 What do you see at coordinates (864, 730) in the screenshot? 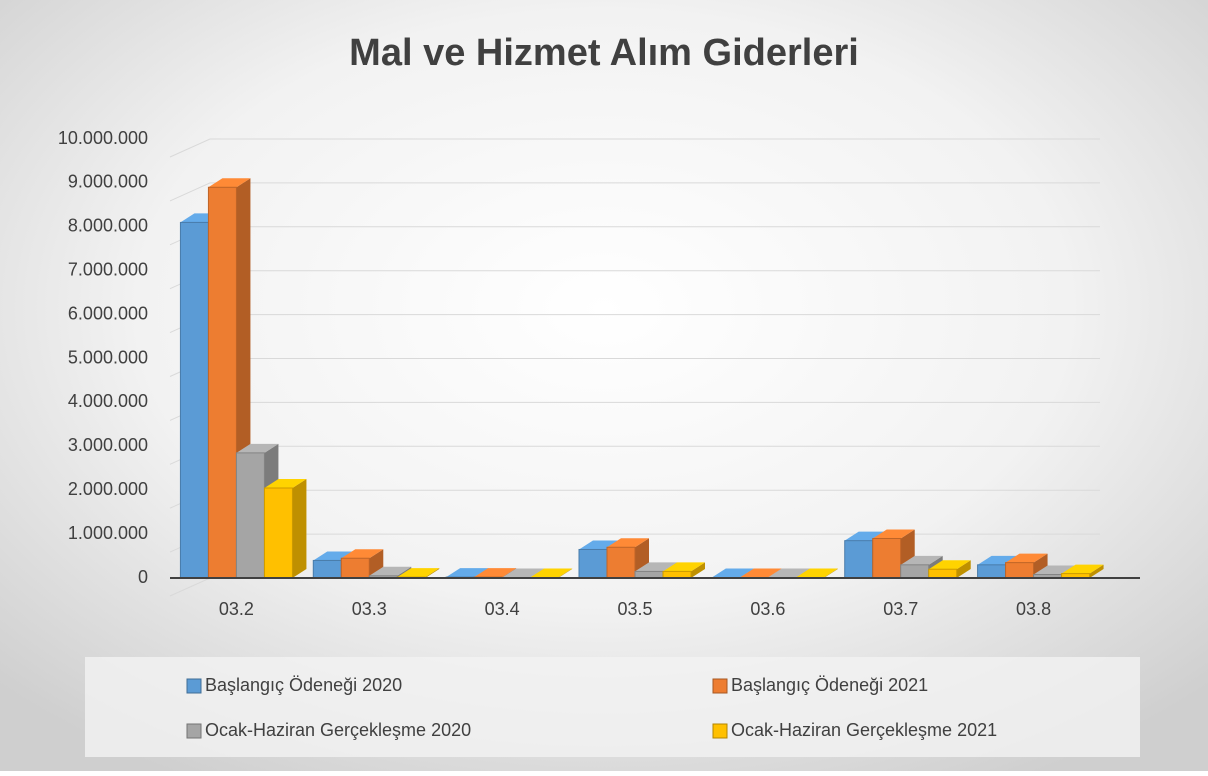
I see `legend-label: Ocak-Haziran Gerçekleşme 2021` at bounding box center [864, 730].